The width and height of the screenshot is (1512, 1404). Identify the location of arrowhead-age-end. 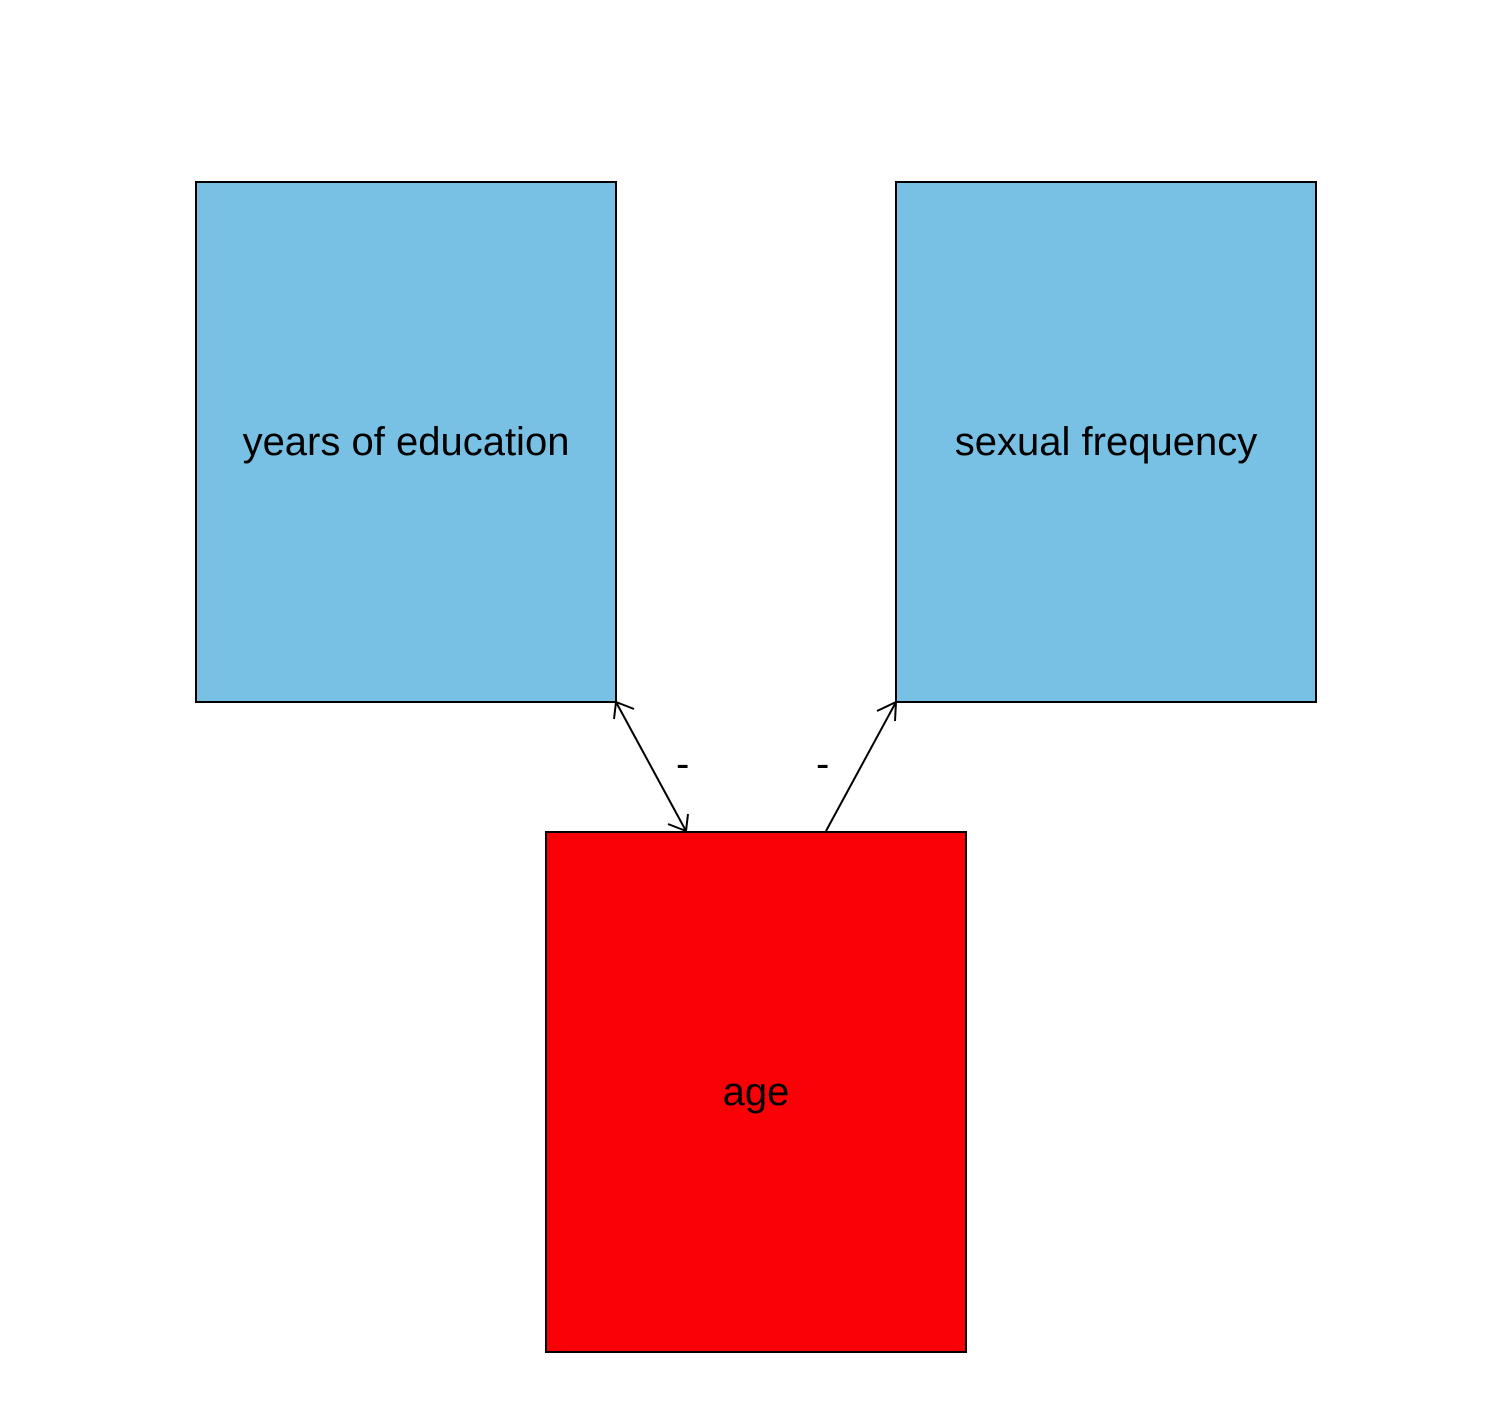
(678, 823).